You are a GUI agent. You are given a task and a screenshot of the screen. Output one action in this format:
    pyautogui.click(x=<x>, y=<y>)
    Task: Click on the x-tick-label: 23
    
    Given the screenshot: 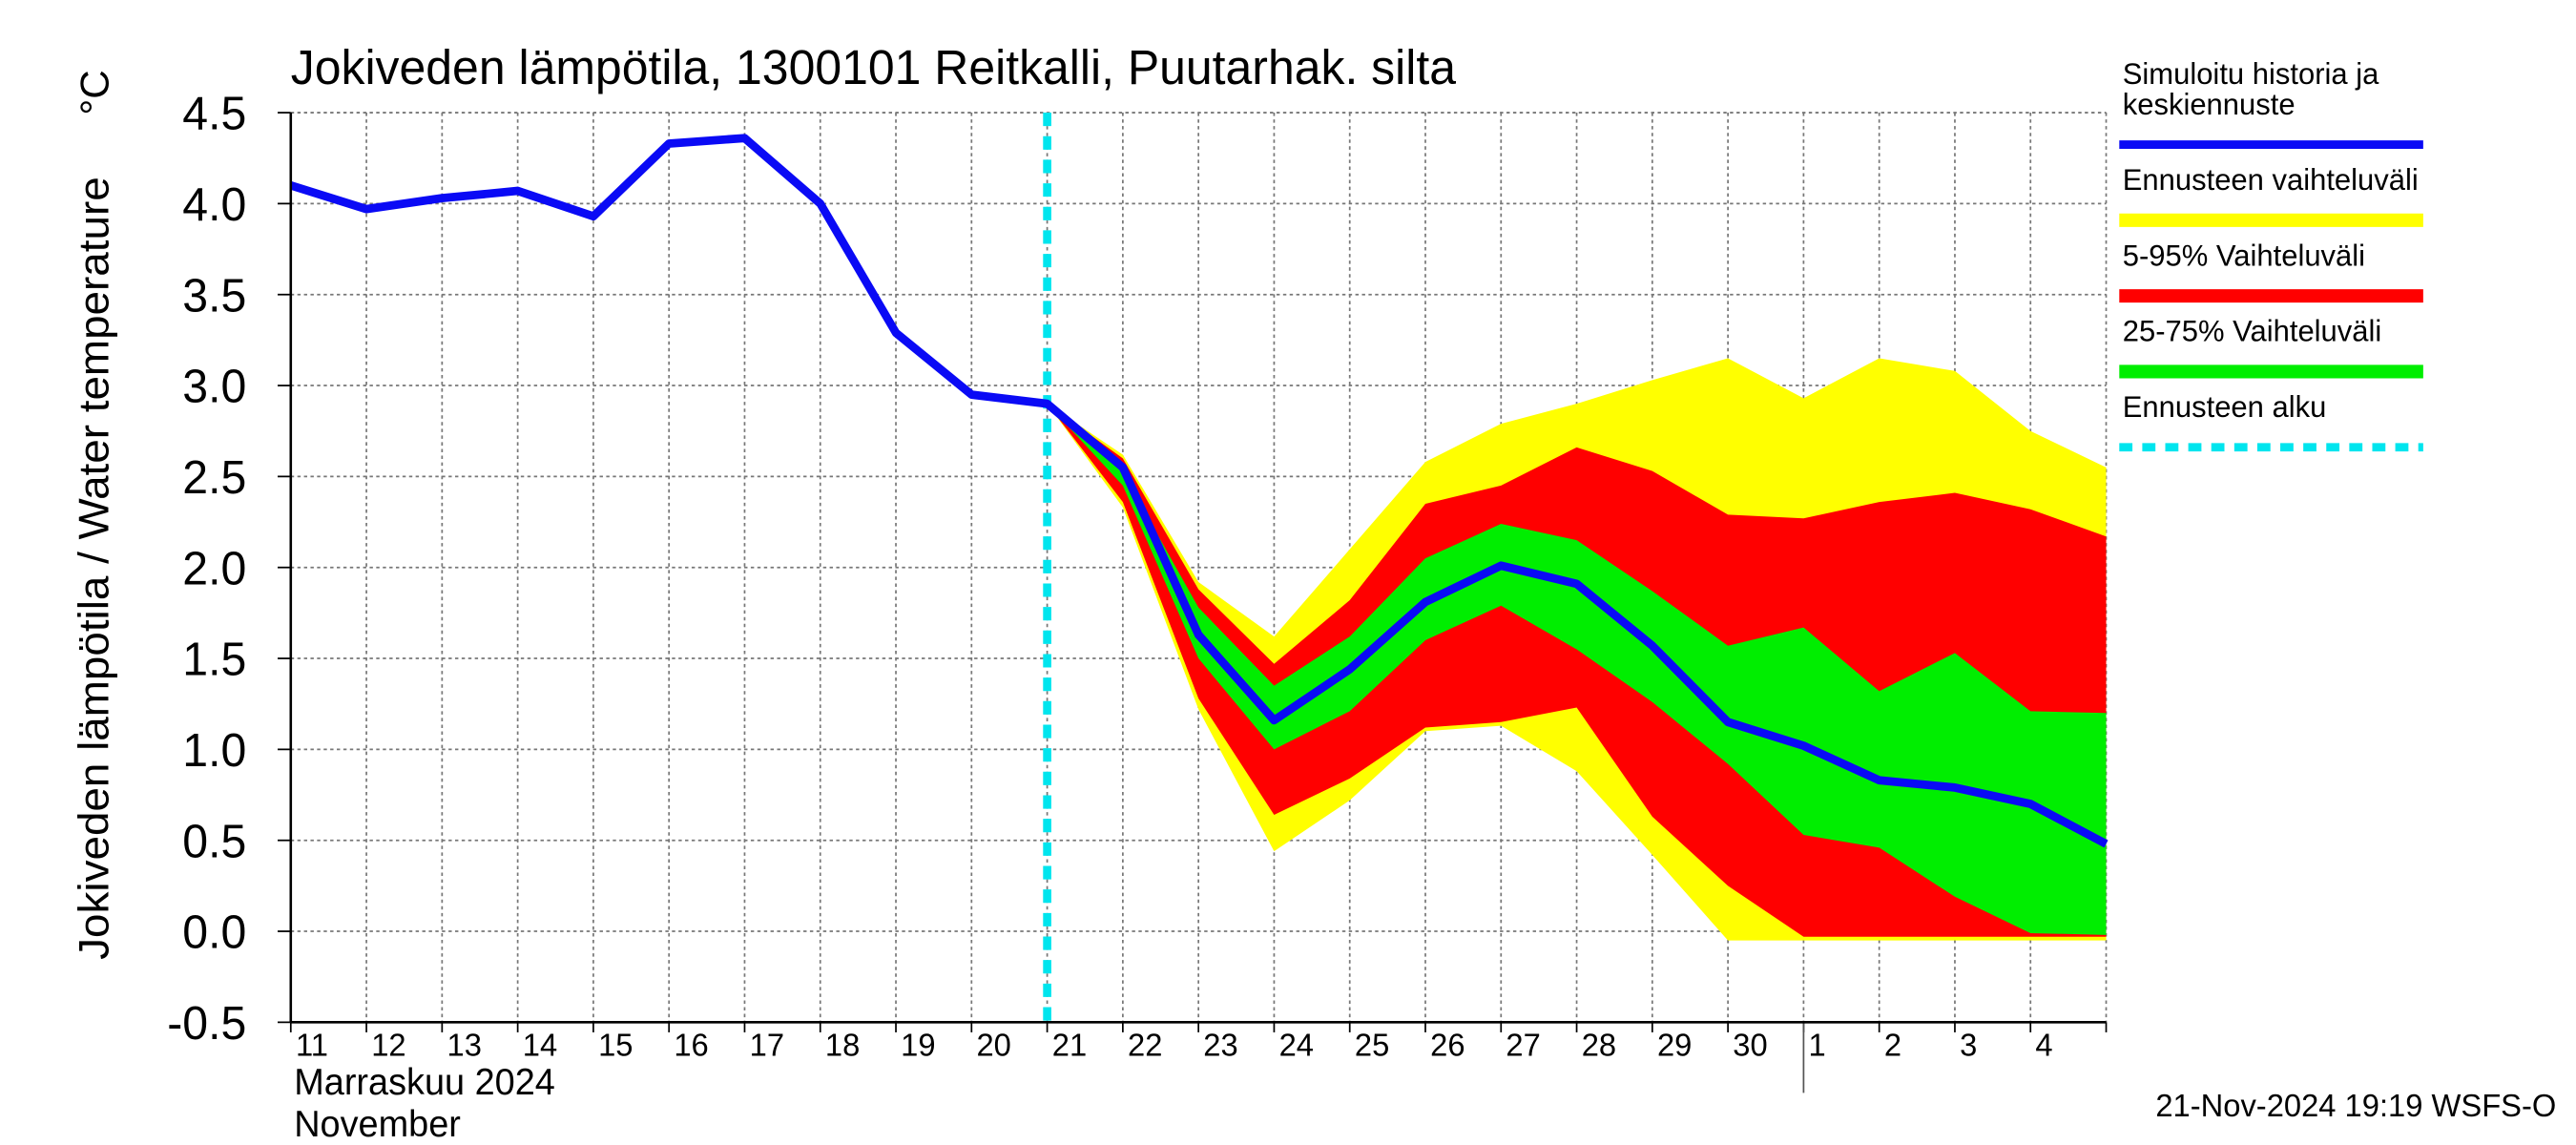 What is the action you would take?
    pyautogui.click(x=1220, y=1045)
    